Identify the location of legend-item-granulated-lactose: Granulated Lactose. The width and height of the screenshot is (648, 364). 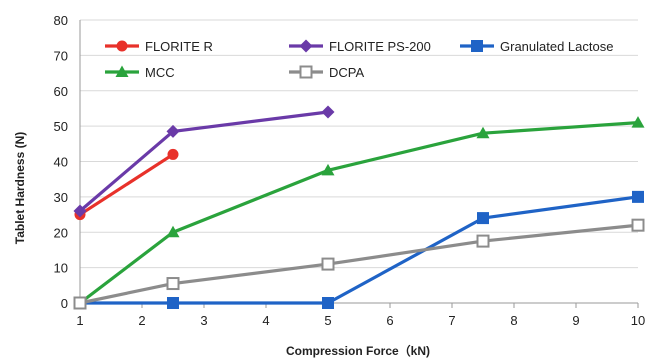
(536, 46).